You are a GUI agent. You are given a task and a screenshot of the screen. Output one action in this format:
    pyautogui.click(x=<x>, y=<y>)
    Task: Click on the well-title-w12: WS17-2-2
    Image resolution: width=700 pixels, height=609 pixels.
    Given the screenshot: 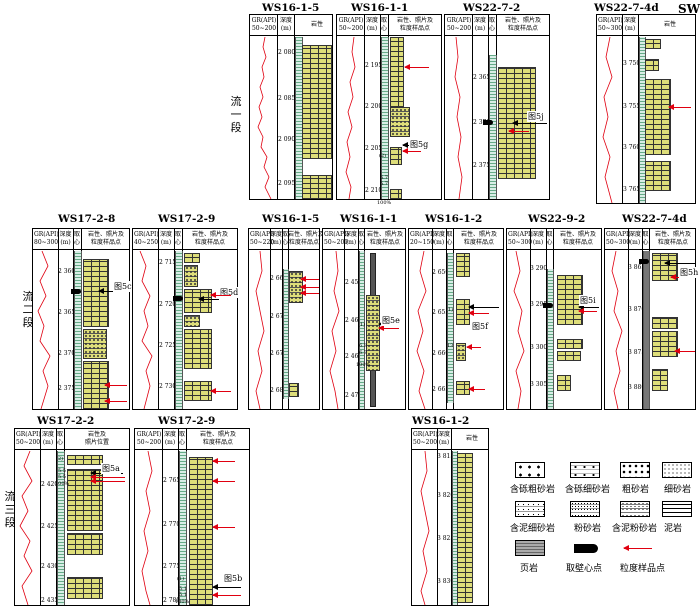 What is the action you would take?
    pyautogui.click(x=66, y=421)
    